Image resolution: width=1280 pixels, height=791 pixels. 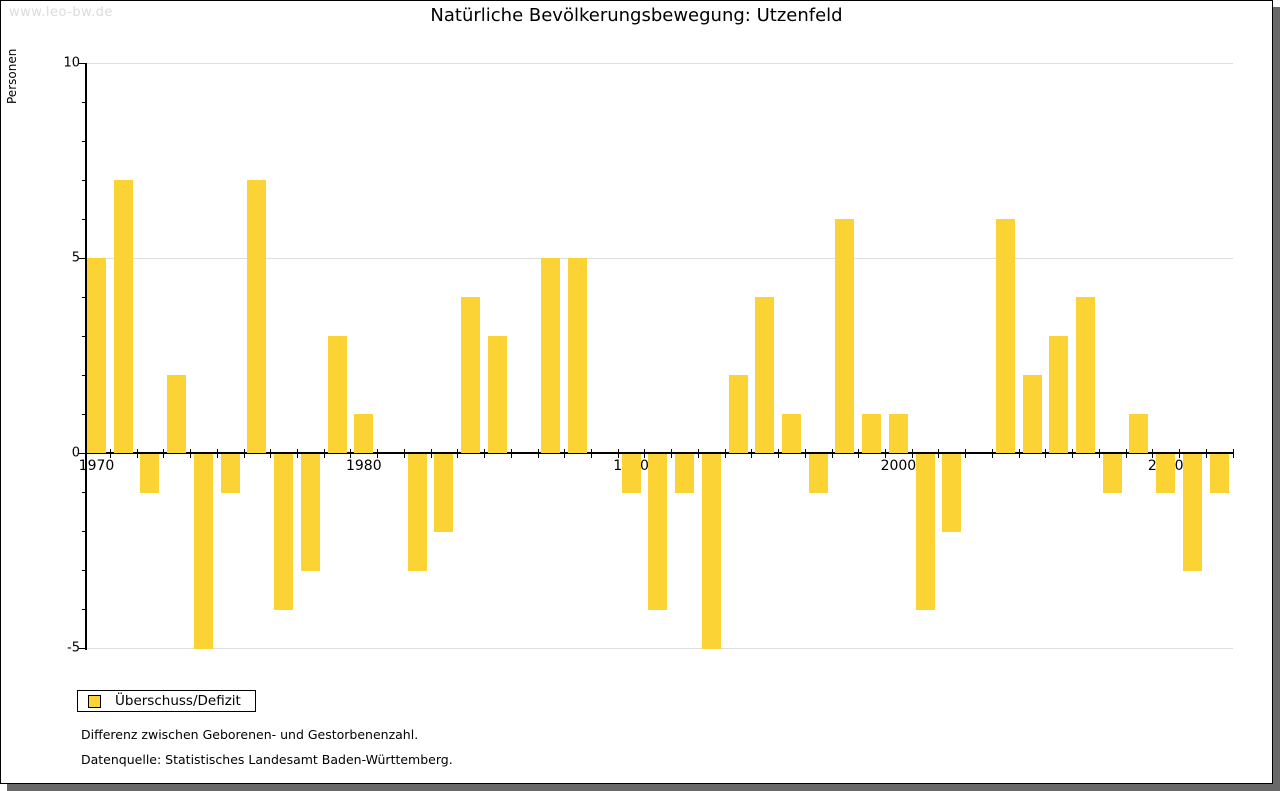 What do you see at coordinates (364, 433) in the screenshot?
I see `bar-1980` at bounding box center [364, 433].